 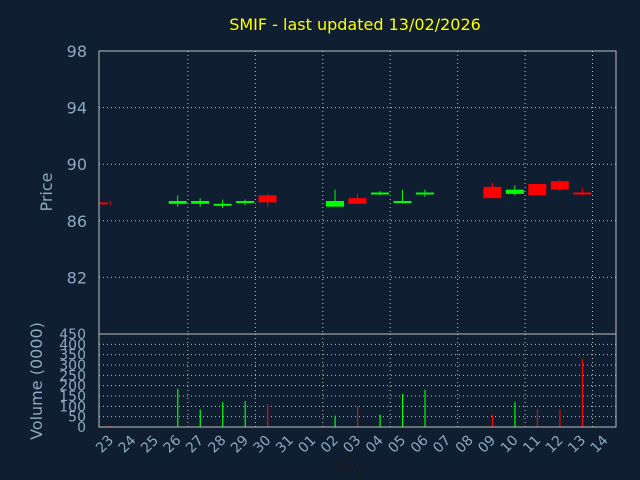 What do you see at coordinates (77, 108) in the screenshot?
I see `price-tick-label: 94` at bounding box center [77, 108].